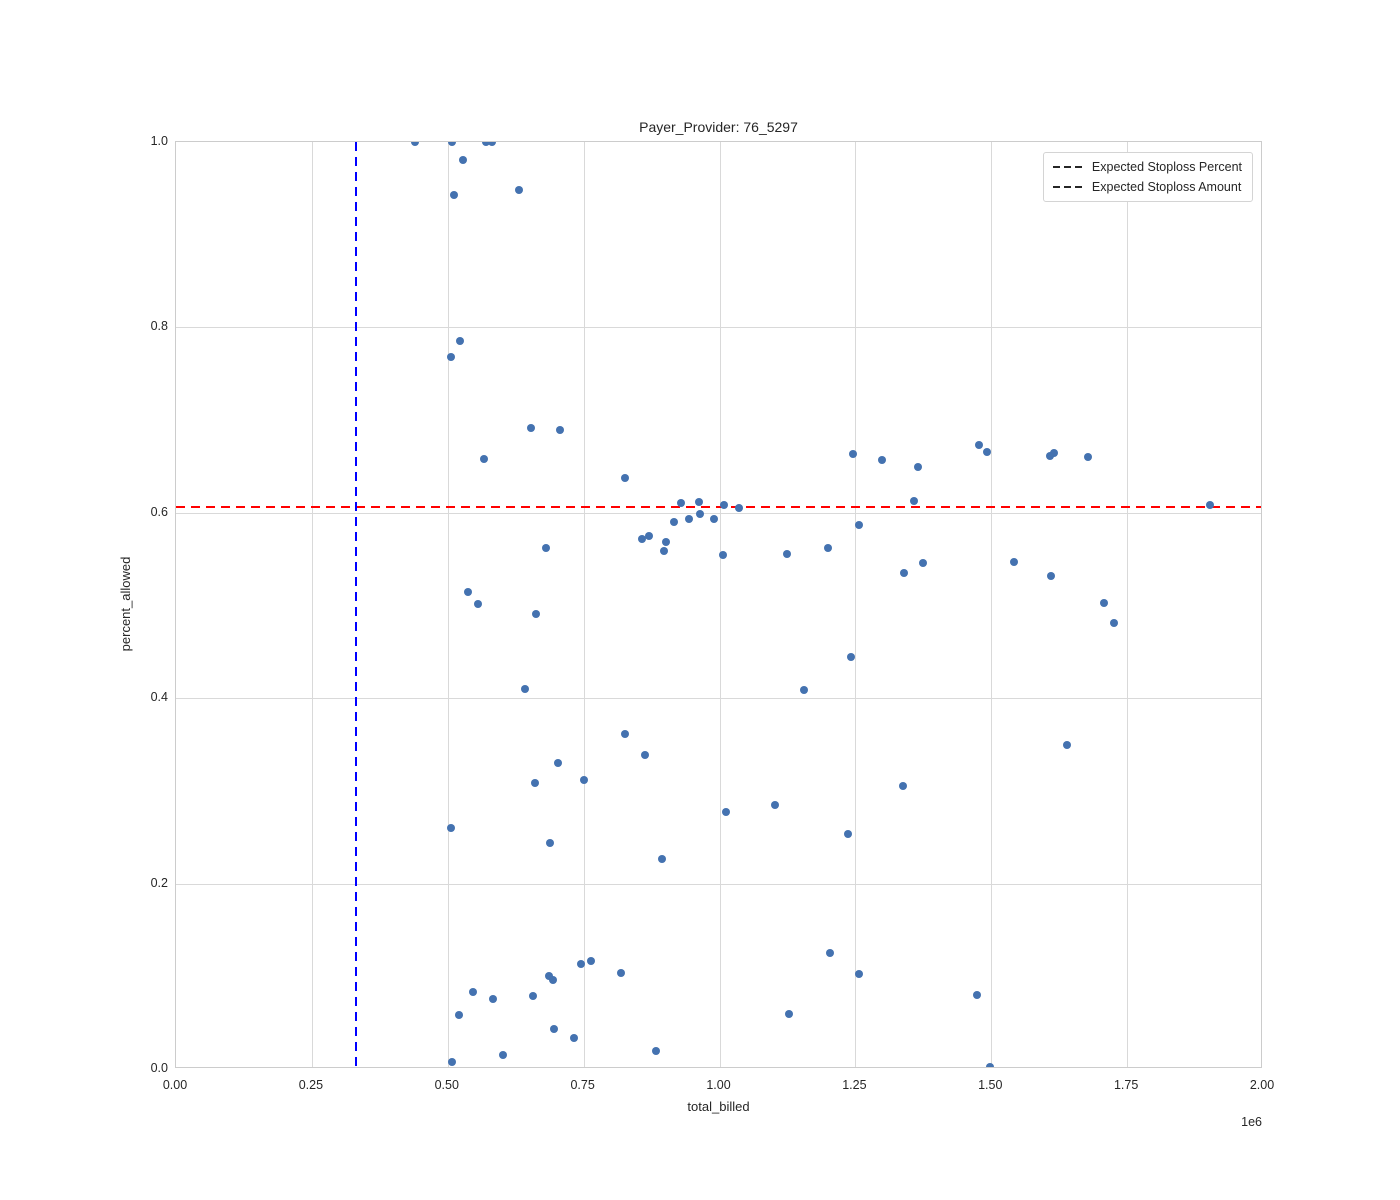 This screenshot has width=1400, height=1200. I want to click on y-tick-label: 0.0, so click(159, 1068).